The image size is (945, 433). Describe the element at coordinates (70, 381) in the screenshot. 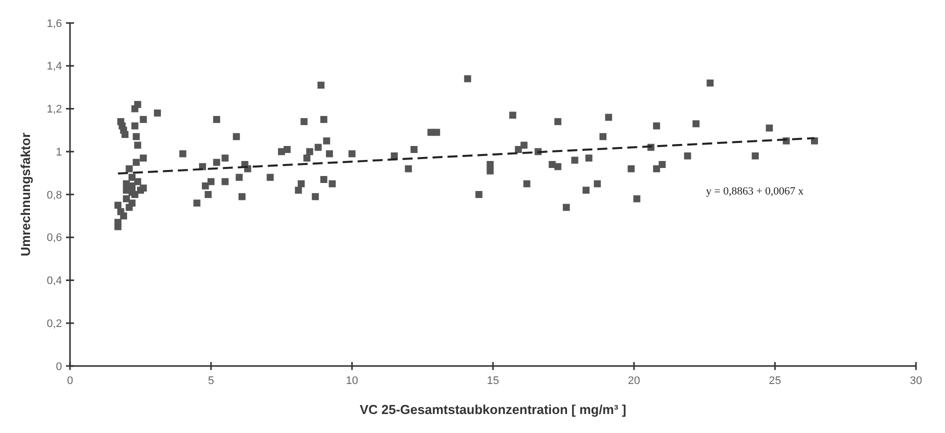

I see `x-tick-label: 0` at that location.